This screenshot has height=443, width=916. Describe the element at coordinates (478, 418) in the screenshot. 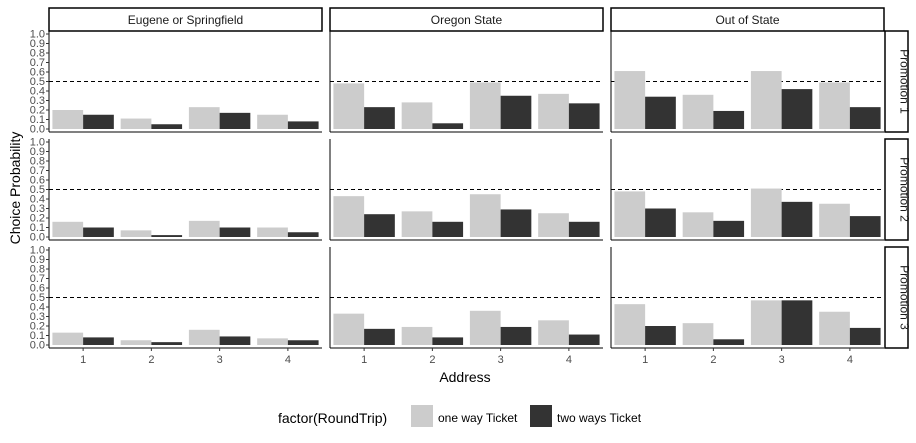

I see `legend-label-one-way-ticket: one way Ticket` at that location.